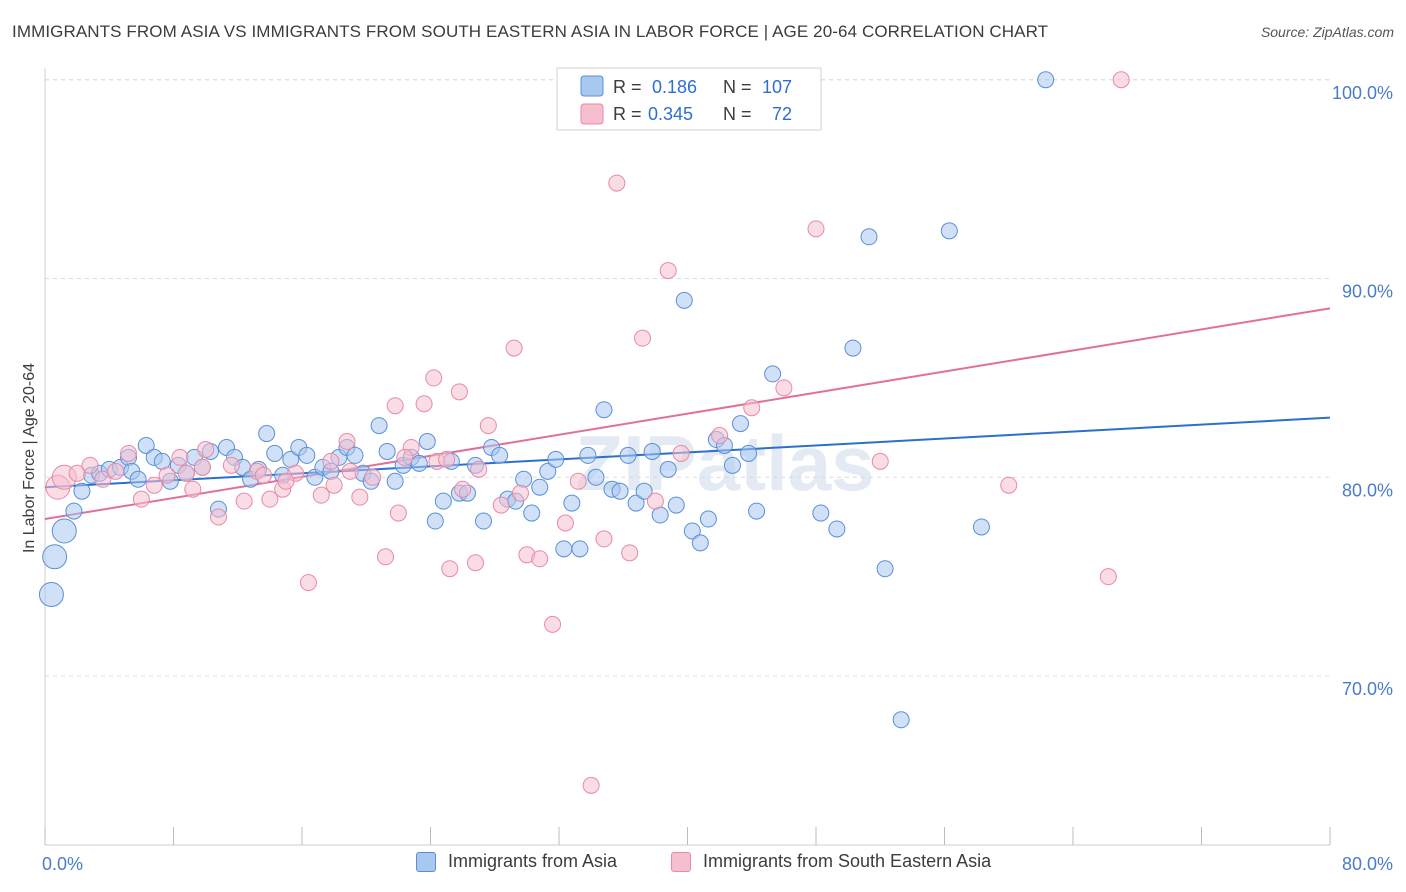 This screenshot has height=892, width=1406. Describe the element at coordinates (592, 114) in the screenshot. I see `legend-swatch-sea` at that location.